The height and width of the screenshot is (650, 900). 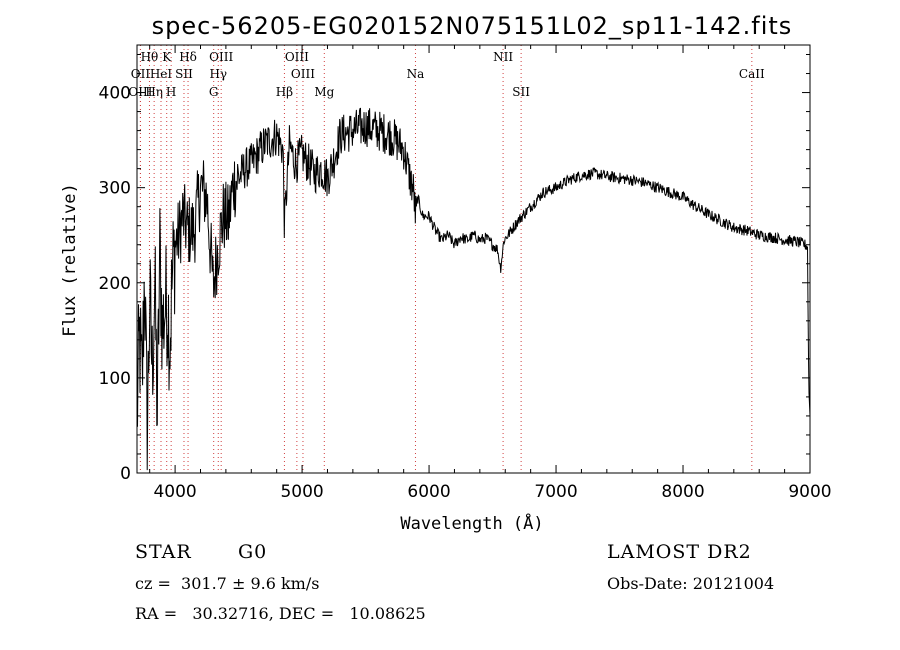 I want to click on spectral-line-label: Hγ, so click(x=218, y=74).